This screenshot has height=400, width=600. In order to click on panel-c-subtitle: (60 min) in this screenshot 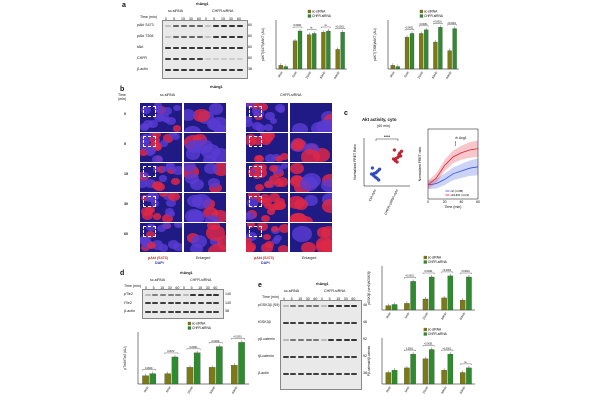, I will do `click(384, 126)`.